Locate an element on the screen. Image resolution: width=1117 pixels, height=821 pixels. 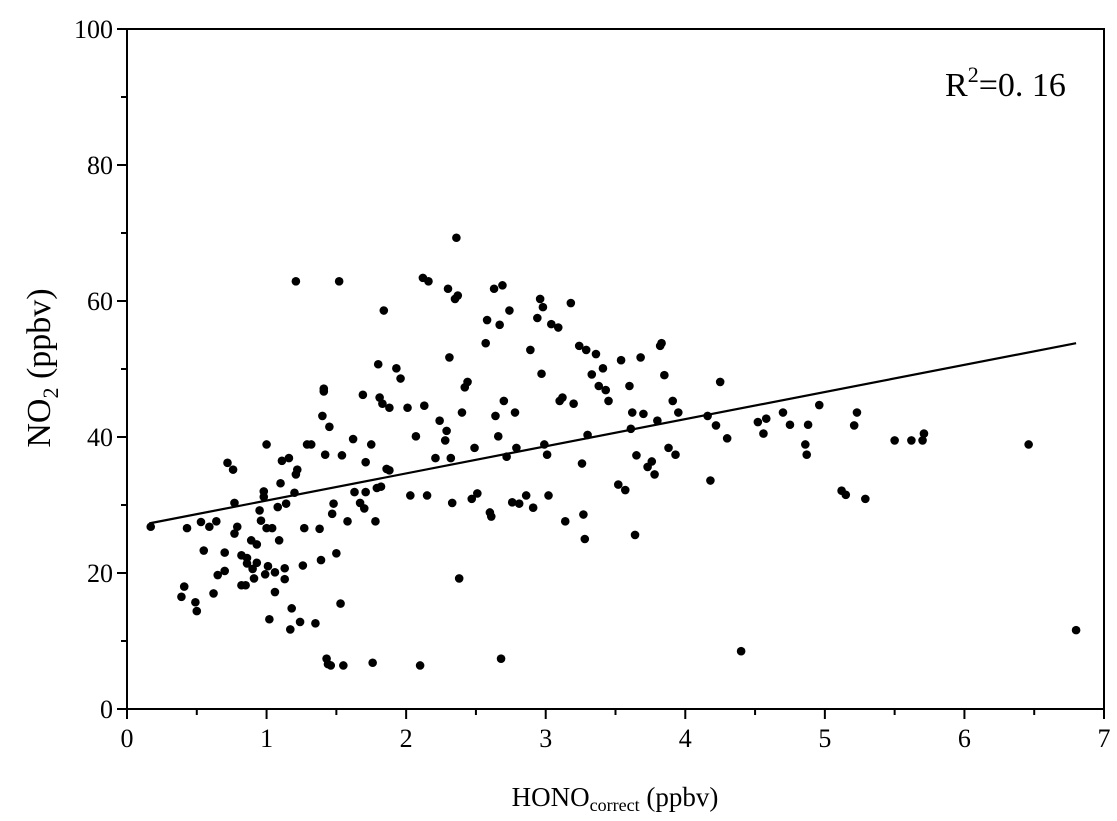
y-tick-labels: 0 20 40 60 80 100 is located at coordinates (93, 369).